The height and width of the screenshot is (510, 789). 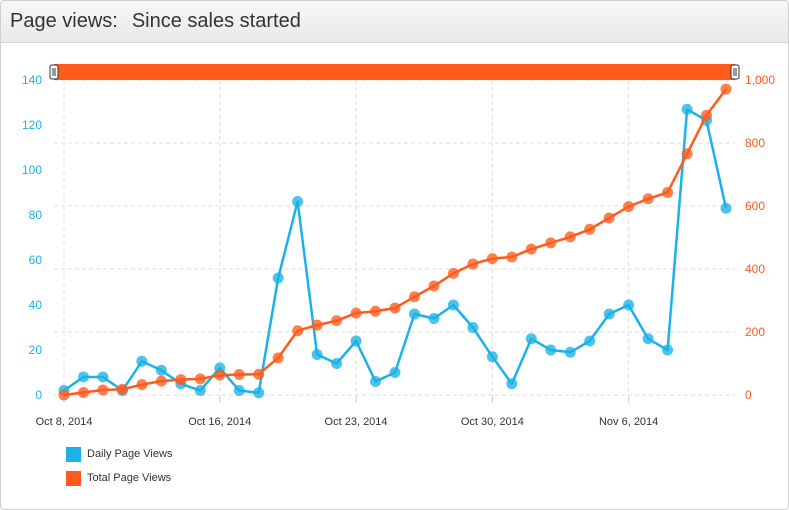 I want to click on chart-legend: Daily Page Views Total Page Views, so click(x=119, y=466).